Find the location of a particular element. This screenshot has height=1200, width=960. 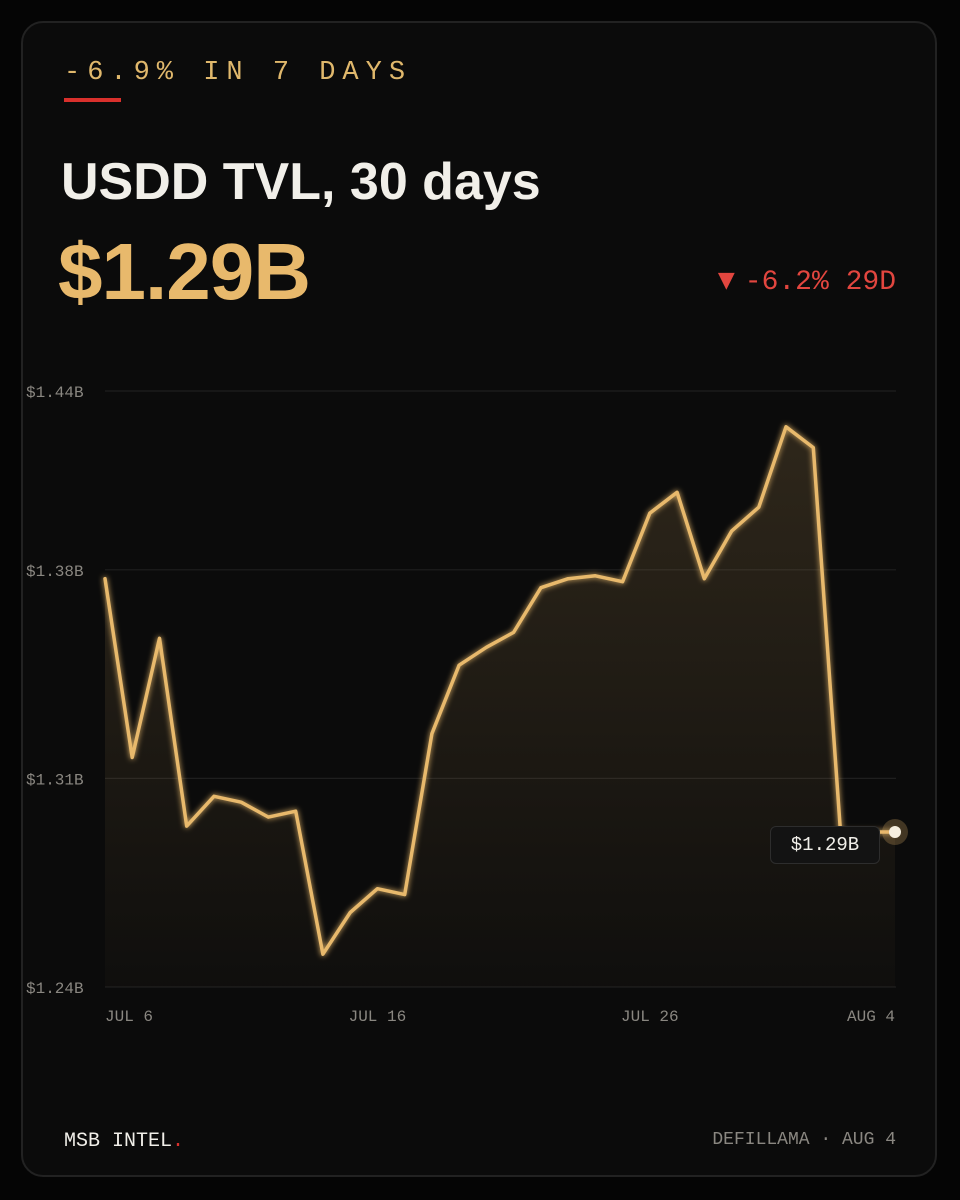

y-tick-label: $1.38B is located at coordinates (55, 572).